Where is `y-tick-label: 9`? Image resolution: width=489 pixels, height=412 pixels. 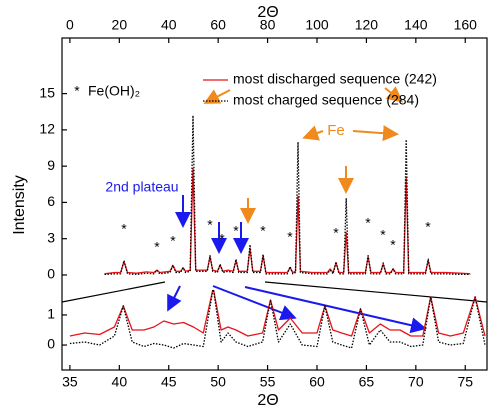
y-tick-label: 9 is located at coordinates (51, 165).